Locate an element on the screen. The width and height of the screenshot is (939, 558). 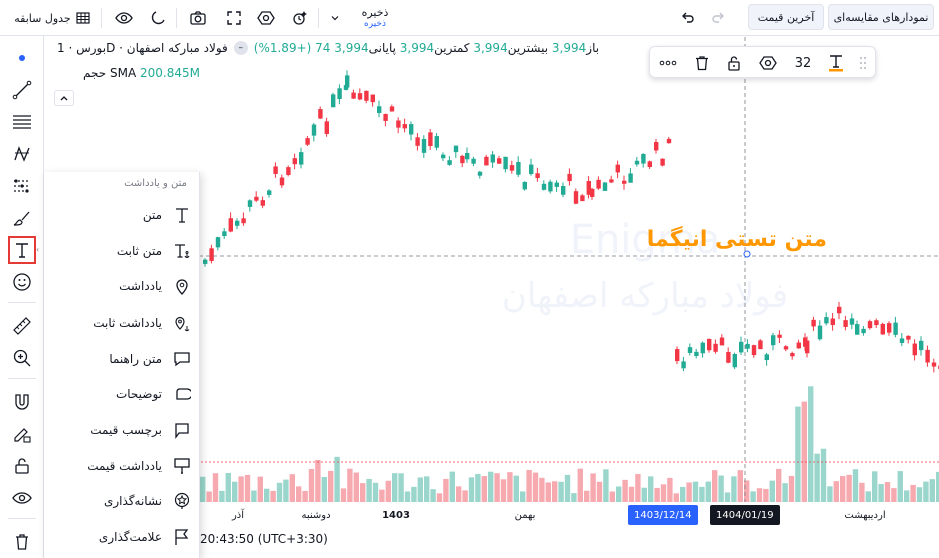
drawing-settings-icon is located at coordinates (768, 63).